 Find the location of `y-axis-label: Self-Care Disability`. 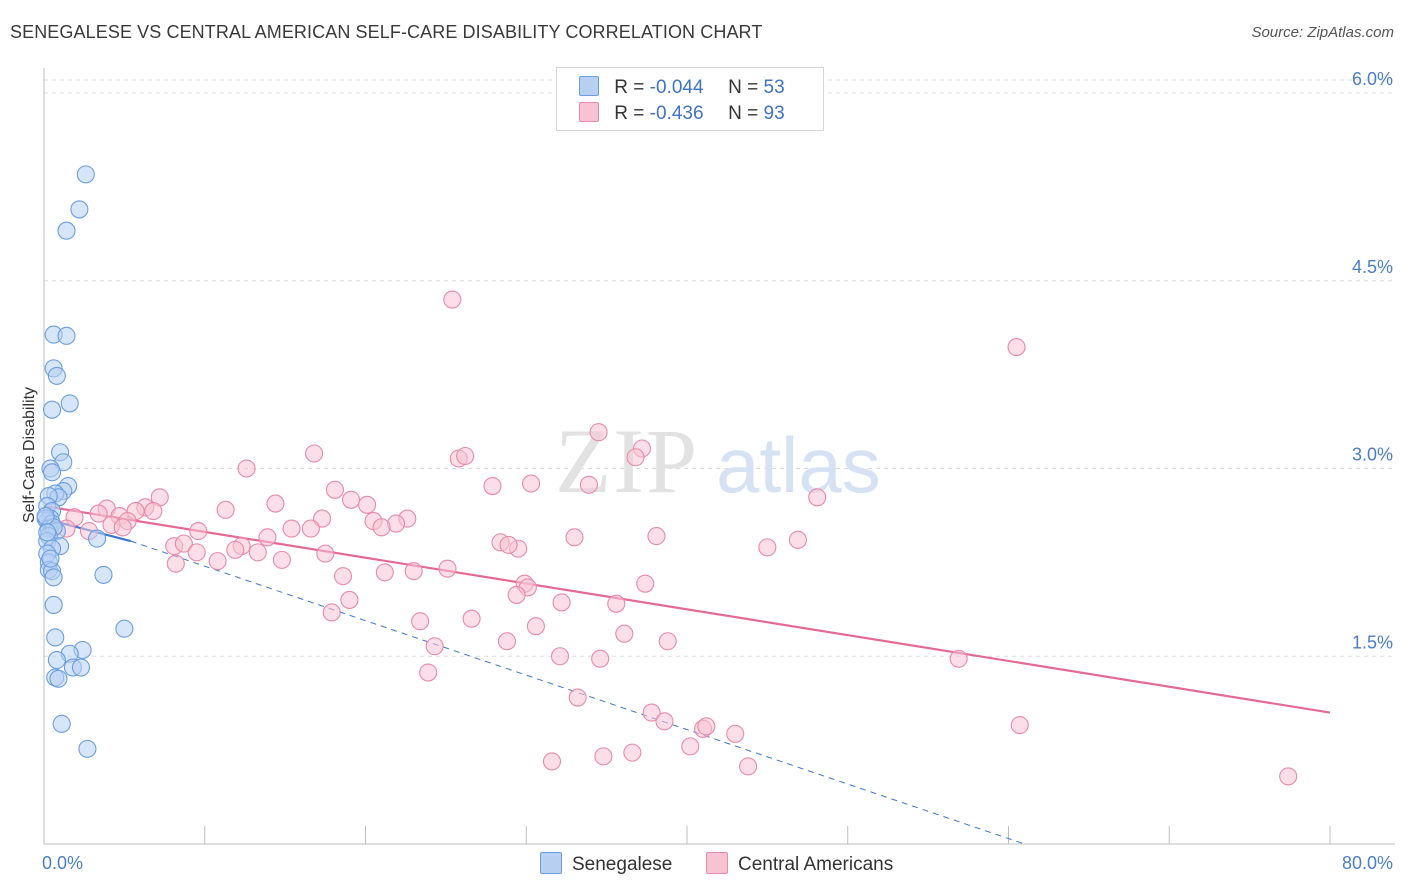

y-axis-label: Self-Care Disability is located at coordinates (29, 455).